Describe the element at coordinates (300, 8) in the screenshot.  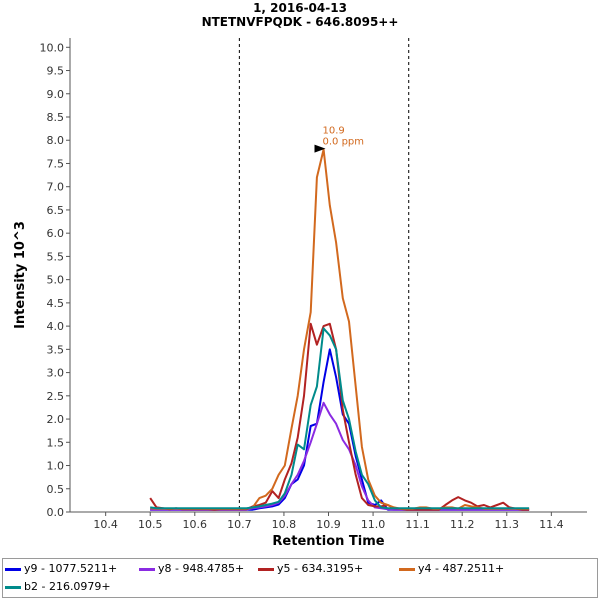
I see `chart-title: 1, 2016-04-13` at that location.